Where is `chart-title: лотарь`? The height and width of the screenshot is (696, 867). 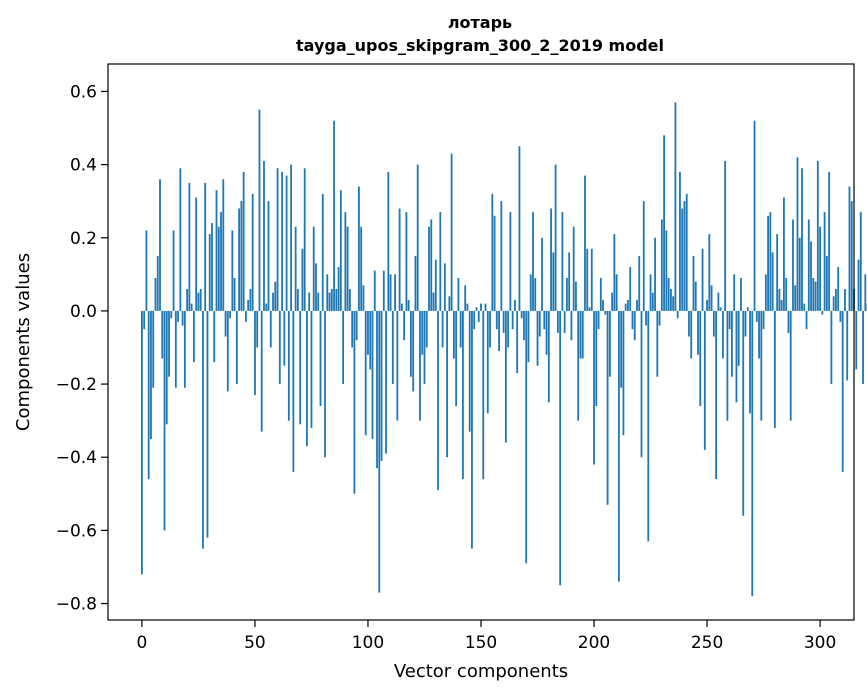 chart-title: лотарь is located at coordinates (480, 22).